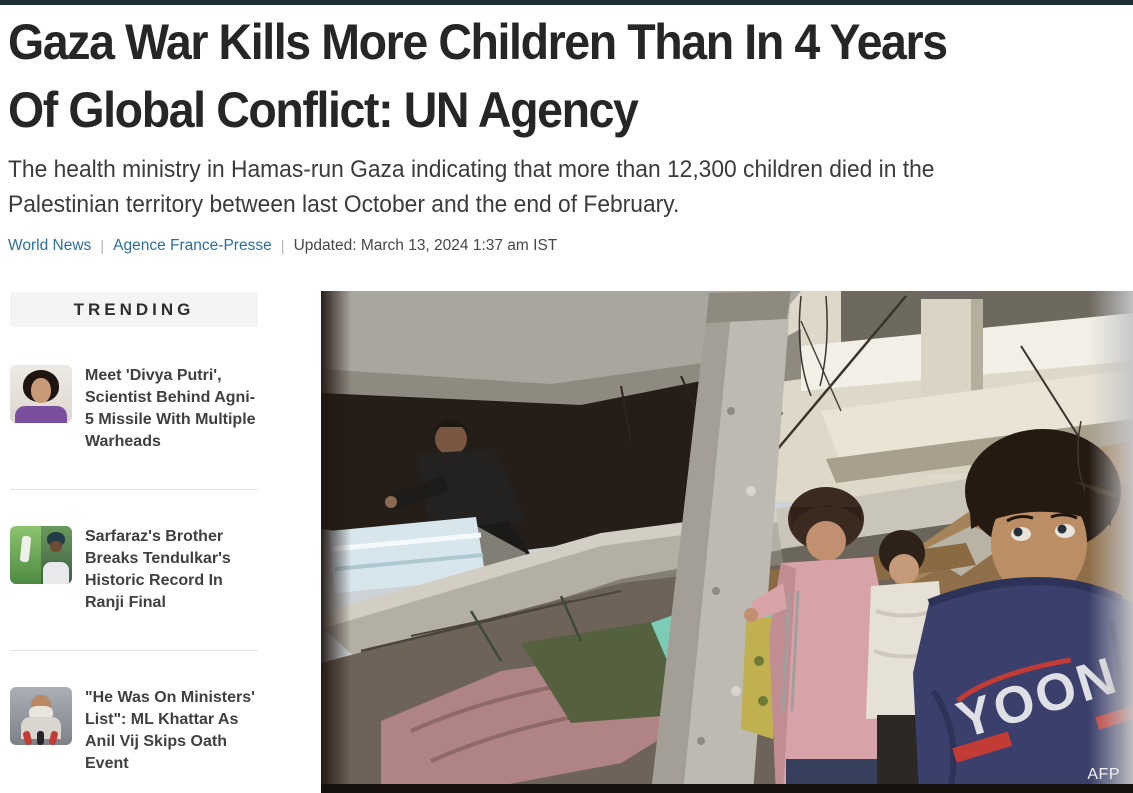  What do you see at coordinates (323, 110) in the screenshot?
I see `headline-line-2: Of Global Conflict: UN Agency` at bounding box center [323, 110].